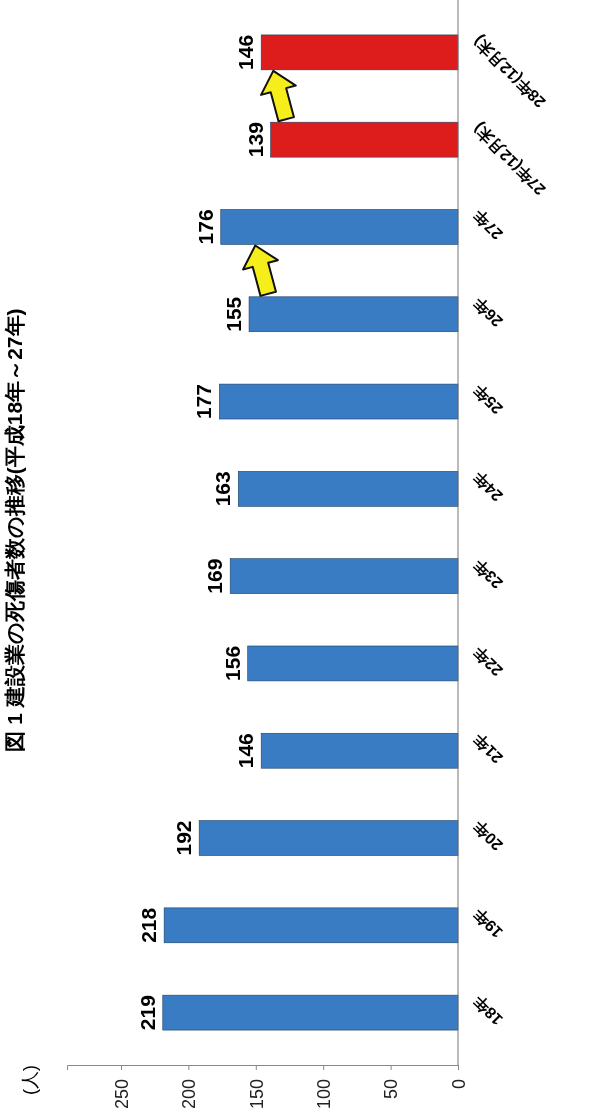 The image size is (601, 1119). What do you see at coordinates (488, 1010) in the screenshot?
I see `y-tick-label: 18年` at bounding box center [488, 1010].